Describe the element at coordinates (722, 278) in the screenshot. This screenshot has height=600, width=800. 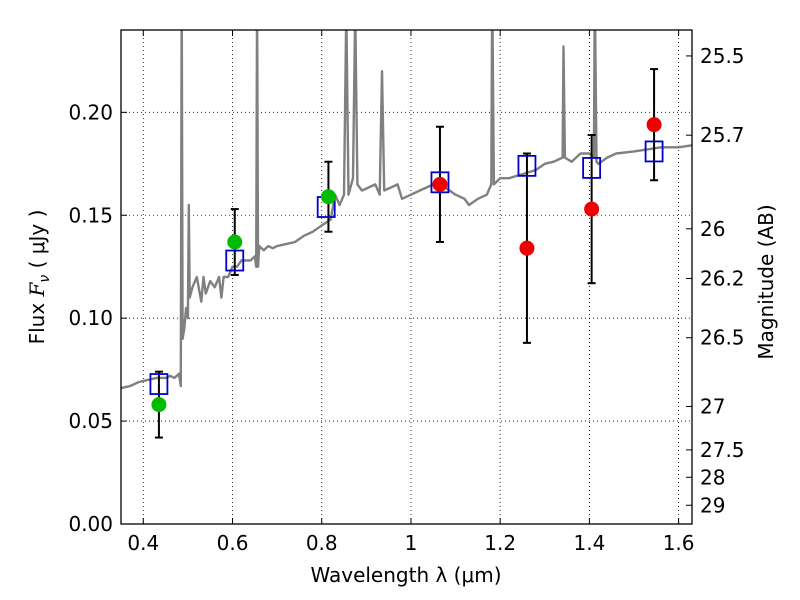
I see `right-tick-label: 26.2` at that location.